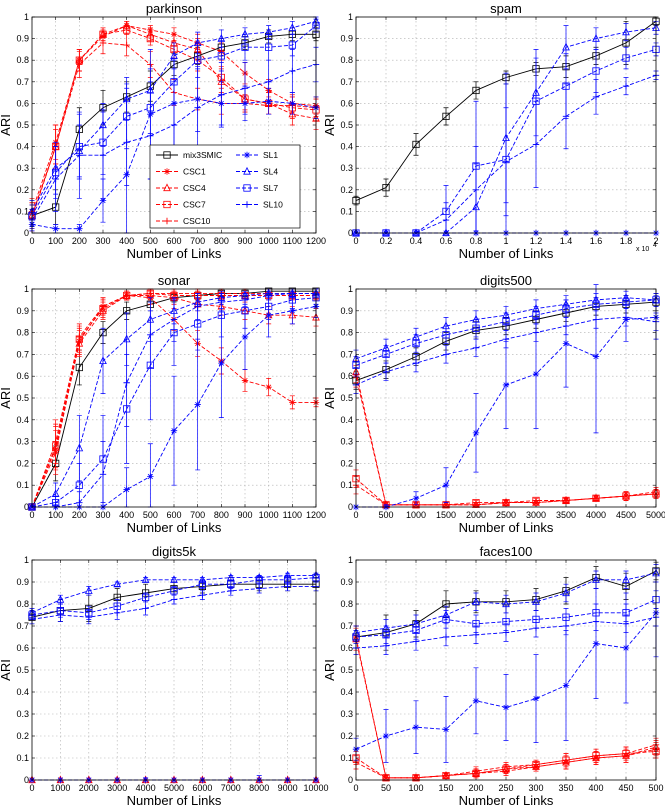  What do you see at coordinates (566, 241) in the screenshot?
I see `x-tick-label: 1.4` at bounding box center [566, 241].